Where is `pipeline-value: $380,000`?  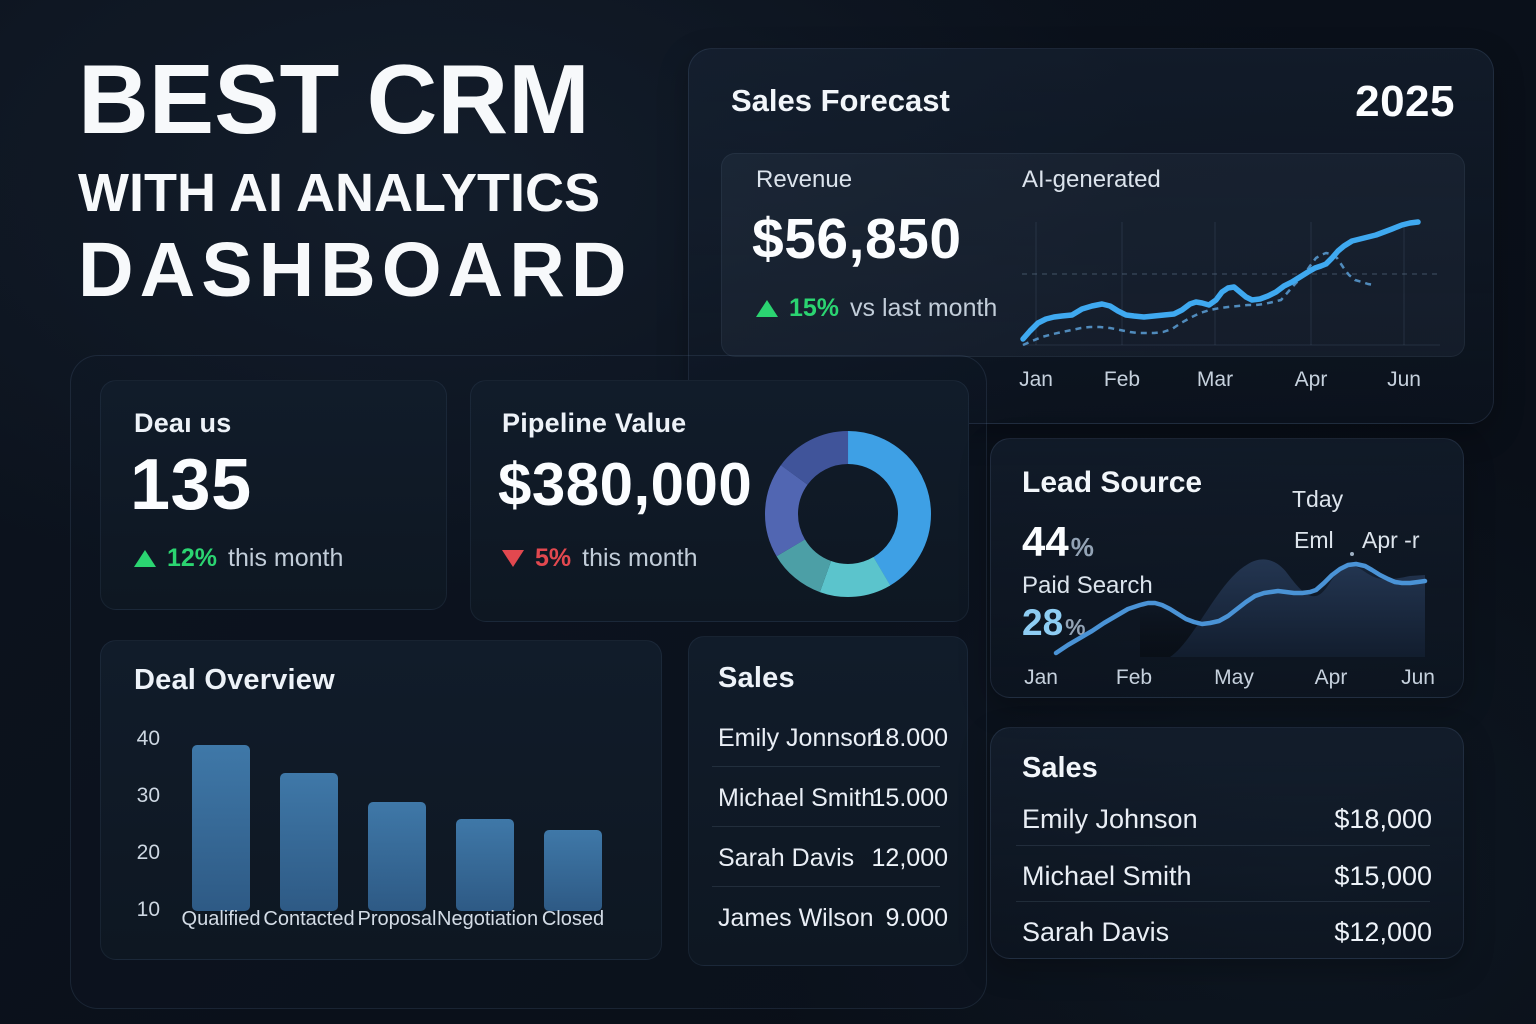 pipeline-value: $380,000 is located at coordinates (625, 484).